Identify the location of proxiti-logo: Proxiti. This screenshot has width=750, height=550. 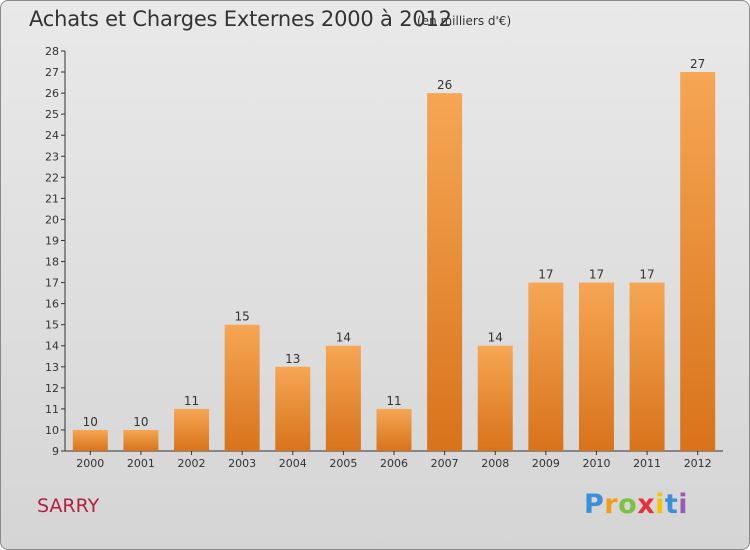
(636, 504).